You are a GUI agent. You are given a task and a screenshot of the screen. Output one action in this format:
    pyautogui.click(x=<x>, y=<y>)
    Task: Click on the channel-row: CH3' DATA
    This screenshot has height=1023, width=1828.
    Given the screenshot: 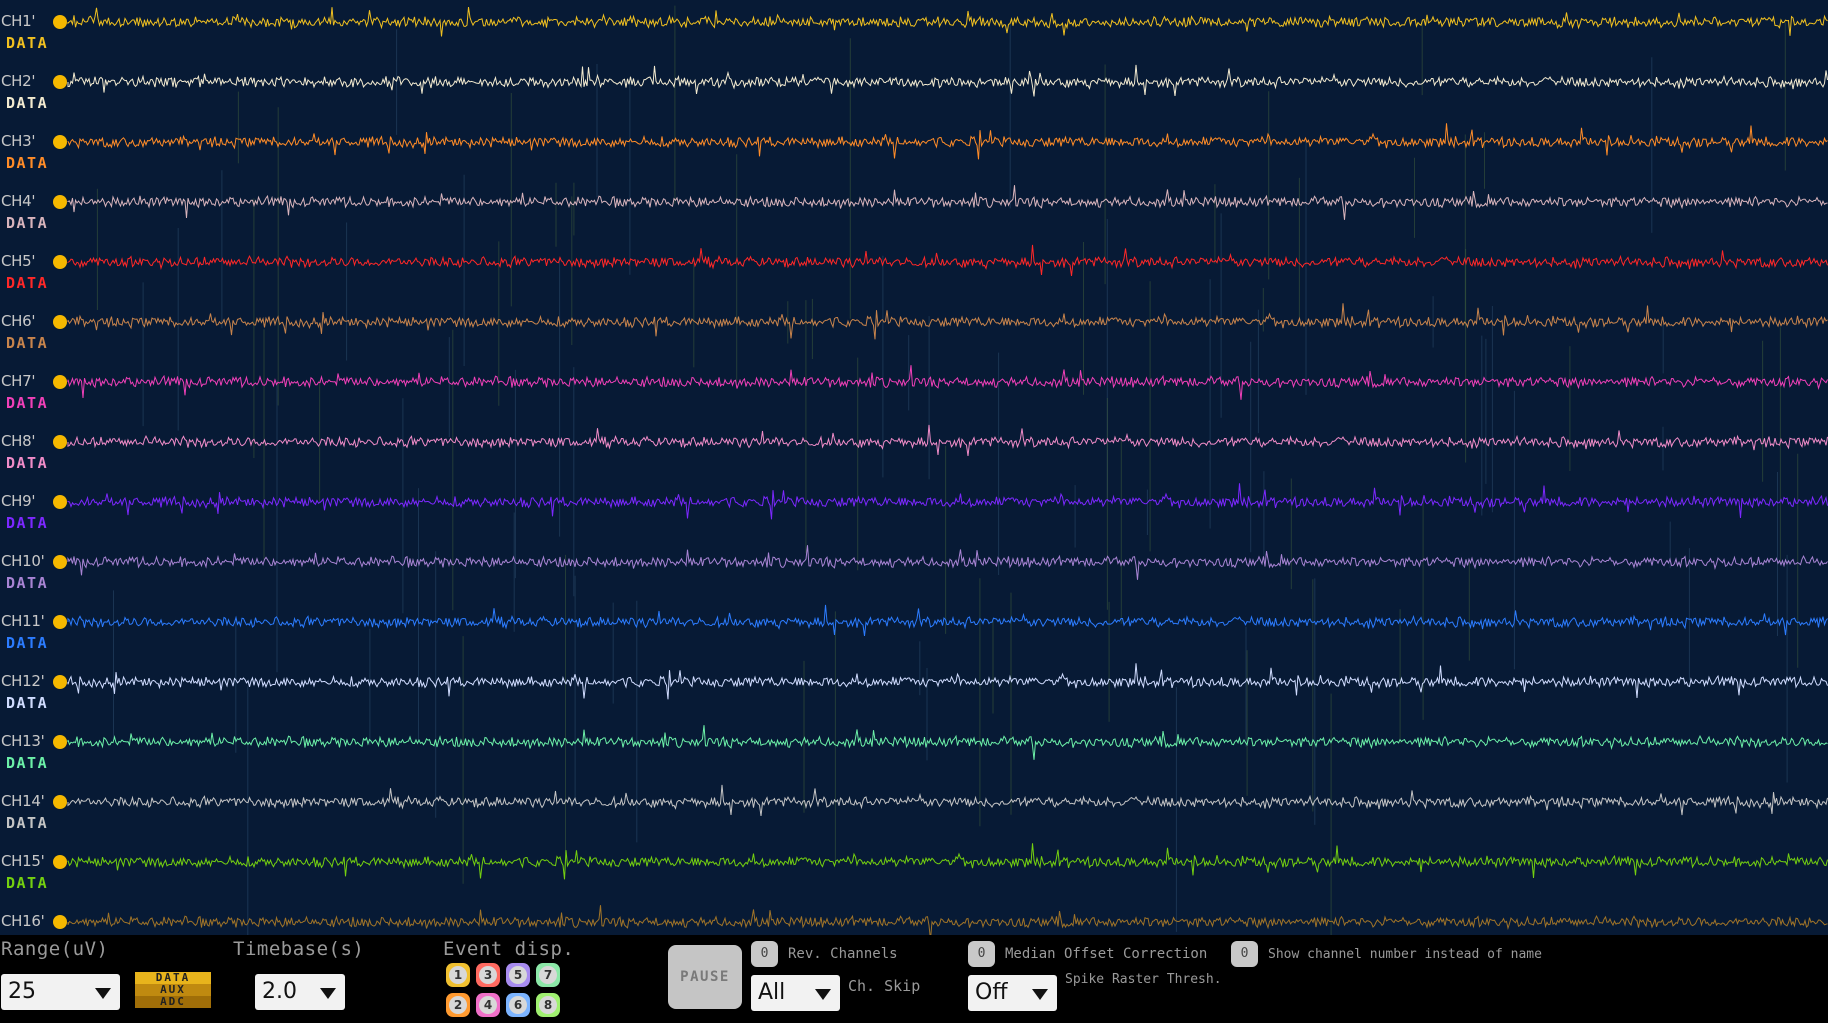 What is the action you would take?
    pyautogui.click(x=914, y=167)
    